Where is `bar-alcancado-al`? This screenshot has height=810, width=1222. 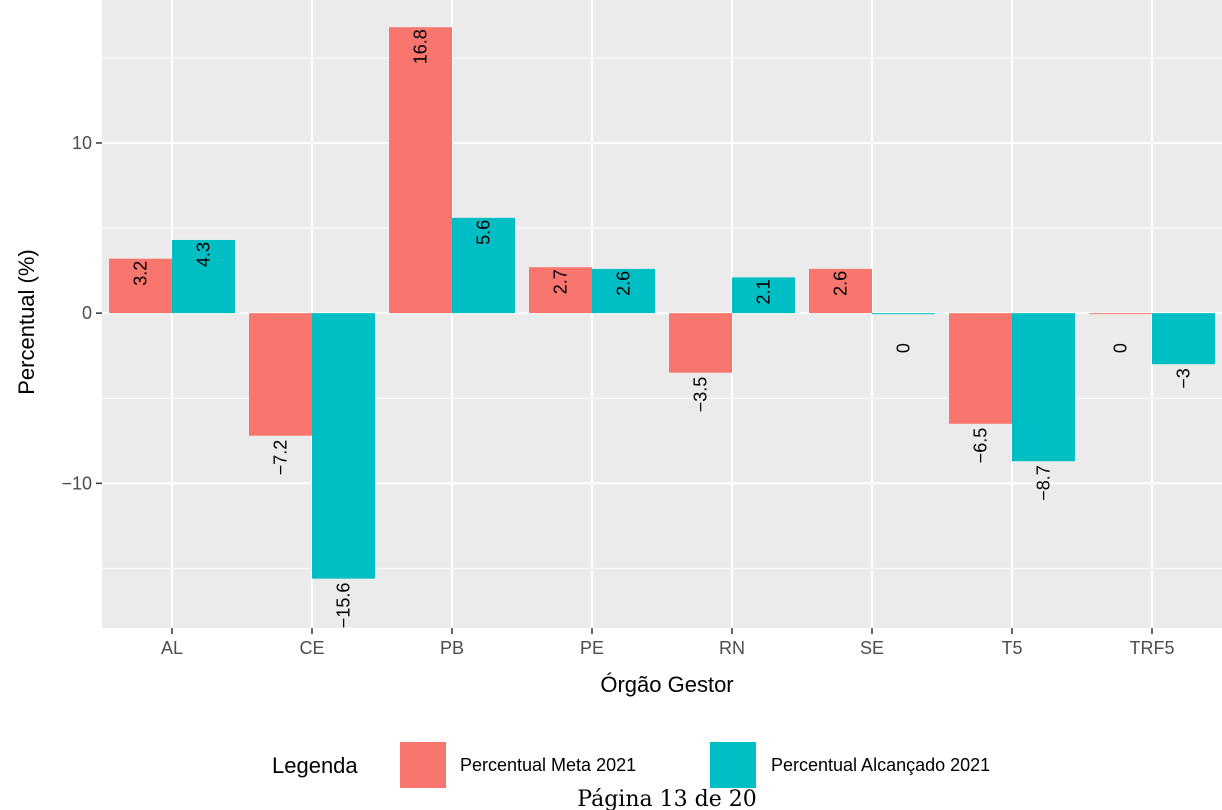
bar-alcancado-al is located at coordinates (203, 276).